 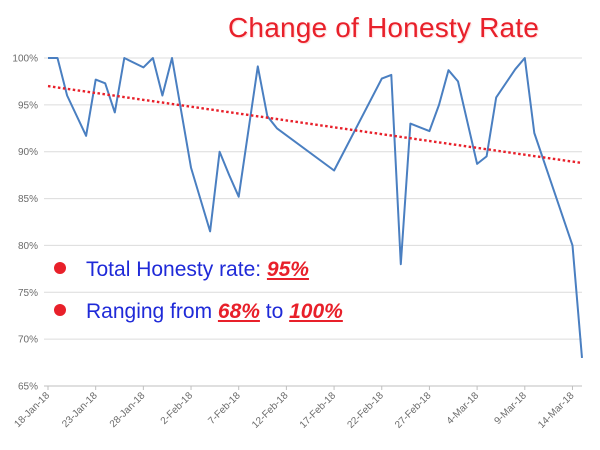 What do you see at coordinates (128, 410) in the screenshot?
I see `x-tick-label: 28-Jan-18` at bounding box center [128, 410].